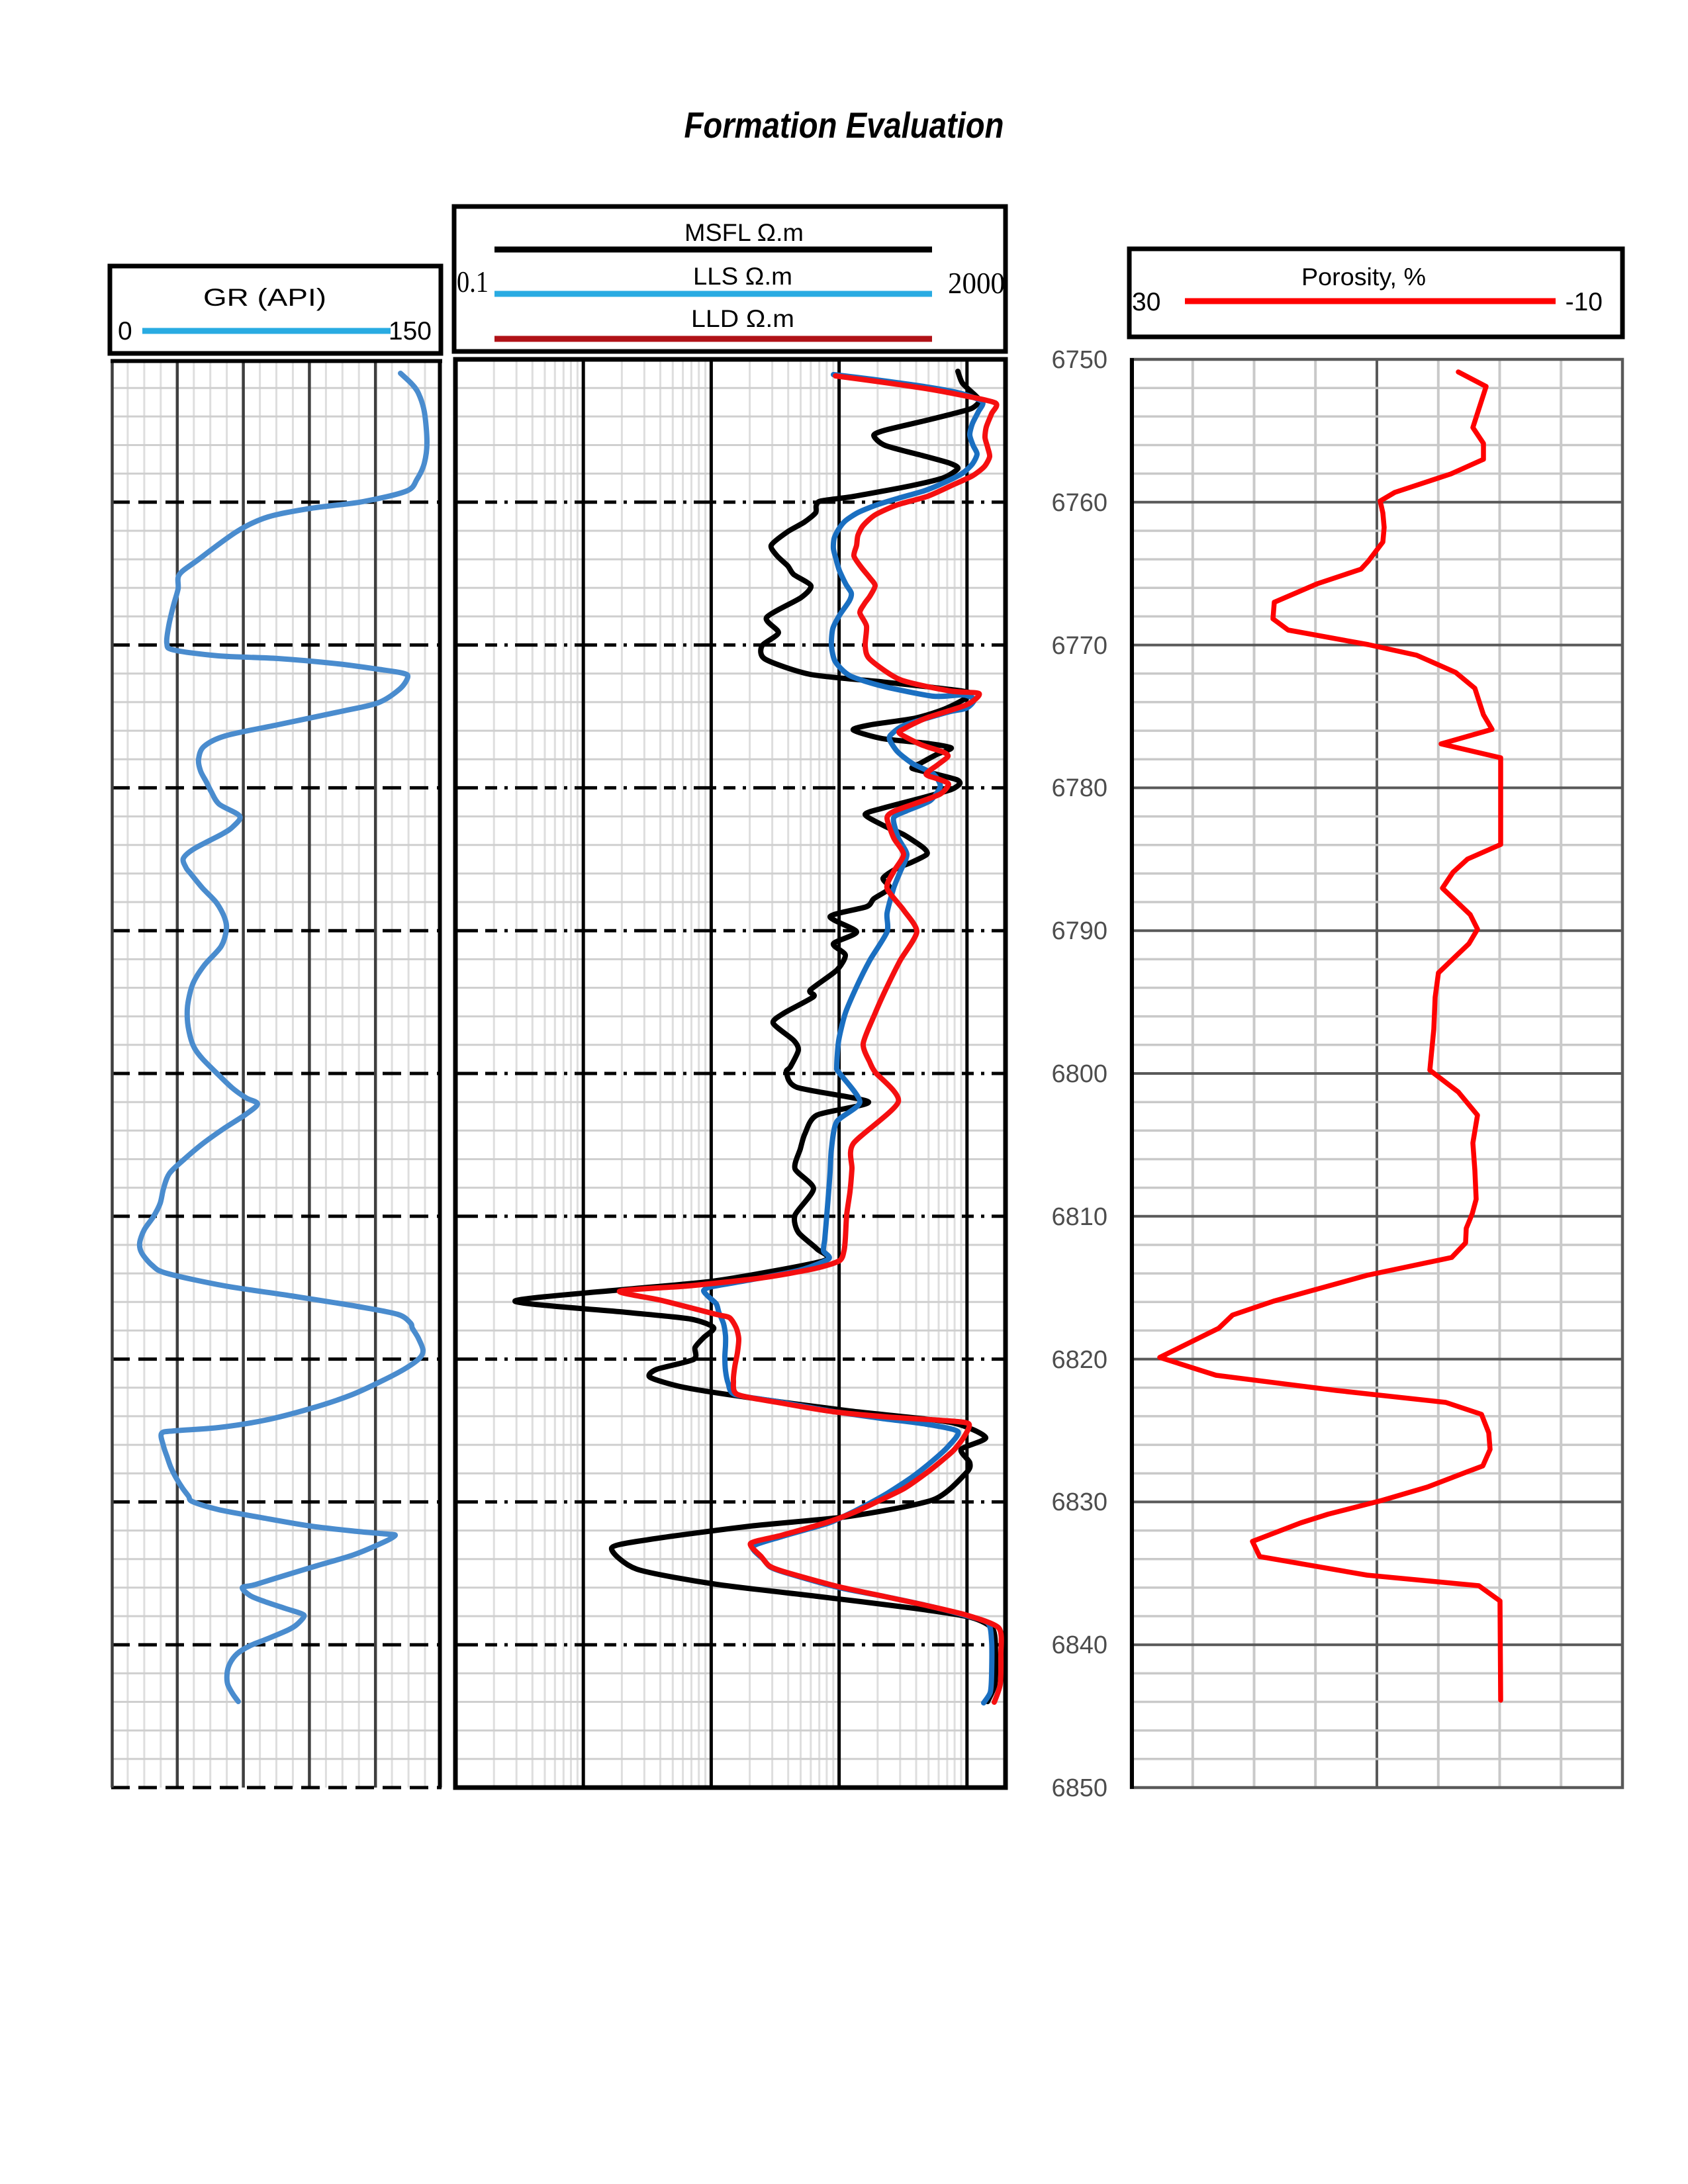 Image resolution: width=1688 pixels, height=2184 pixels. What do you see at coordinates (1079, 788) in the screenshot?
I see `svg-text: 6780` at bounding box center [1079, 788].